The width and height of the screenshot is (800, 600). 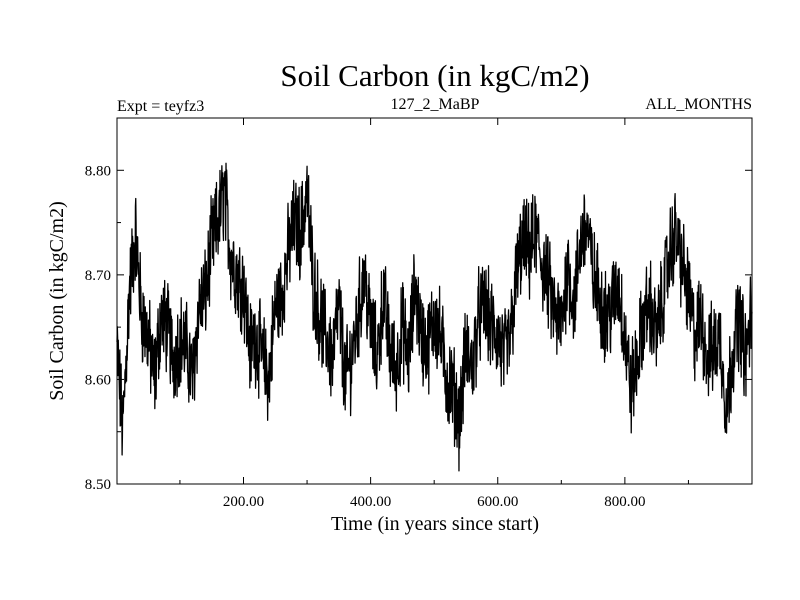 What do you see at coordinates (160, 106) in the screenshot?
I see `subtitle-left: Expt = teyfz3` at bounding box center [160, 106].